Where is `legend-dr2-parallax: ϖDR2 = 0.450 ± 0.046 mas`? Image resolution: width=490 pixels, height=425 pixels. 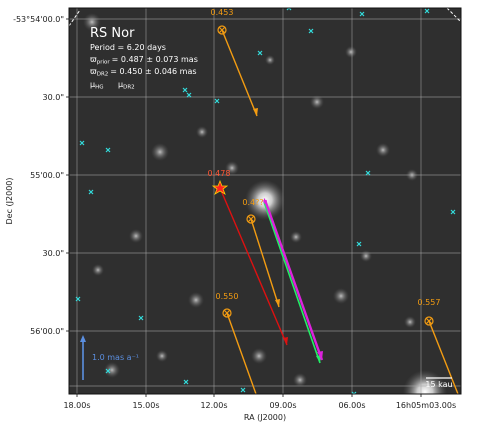
legend-dr2-parallax: ϖDR2 = 0.450 ± 0.046 mas is located at coordinates (143, 72).